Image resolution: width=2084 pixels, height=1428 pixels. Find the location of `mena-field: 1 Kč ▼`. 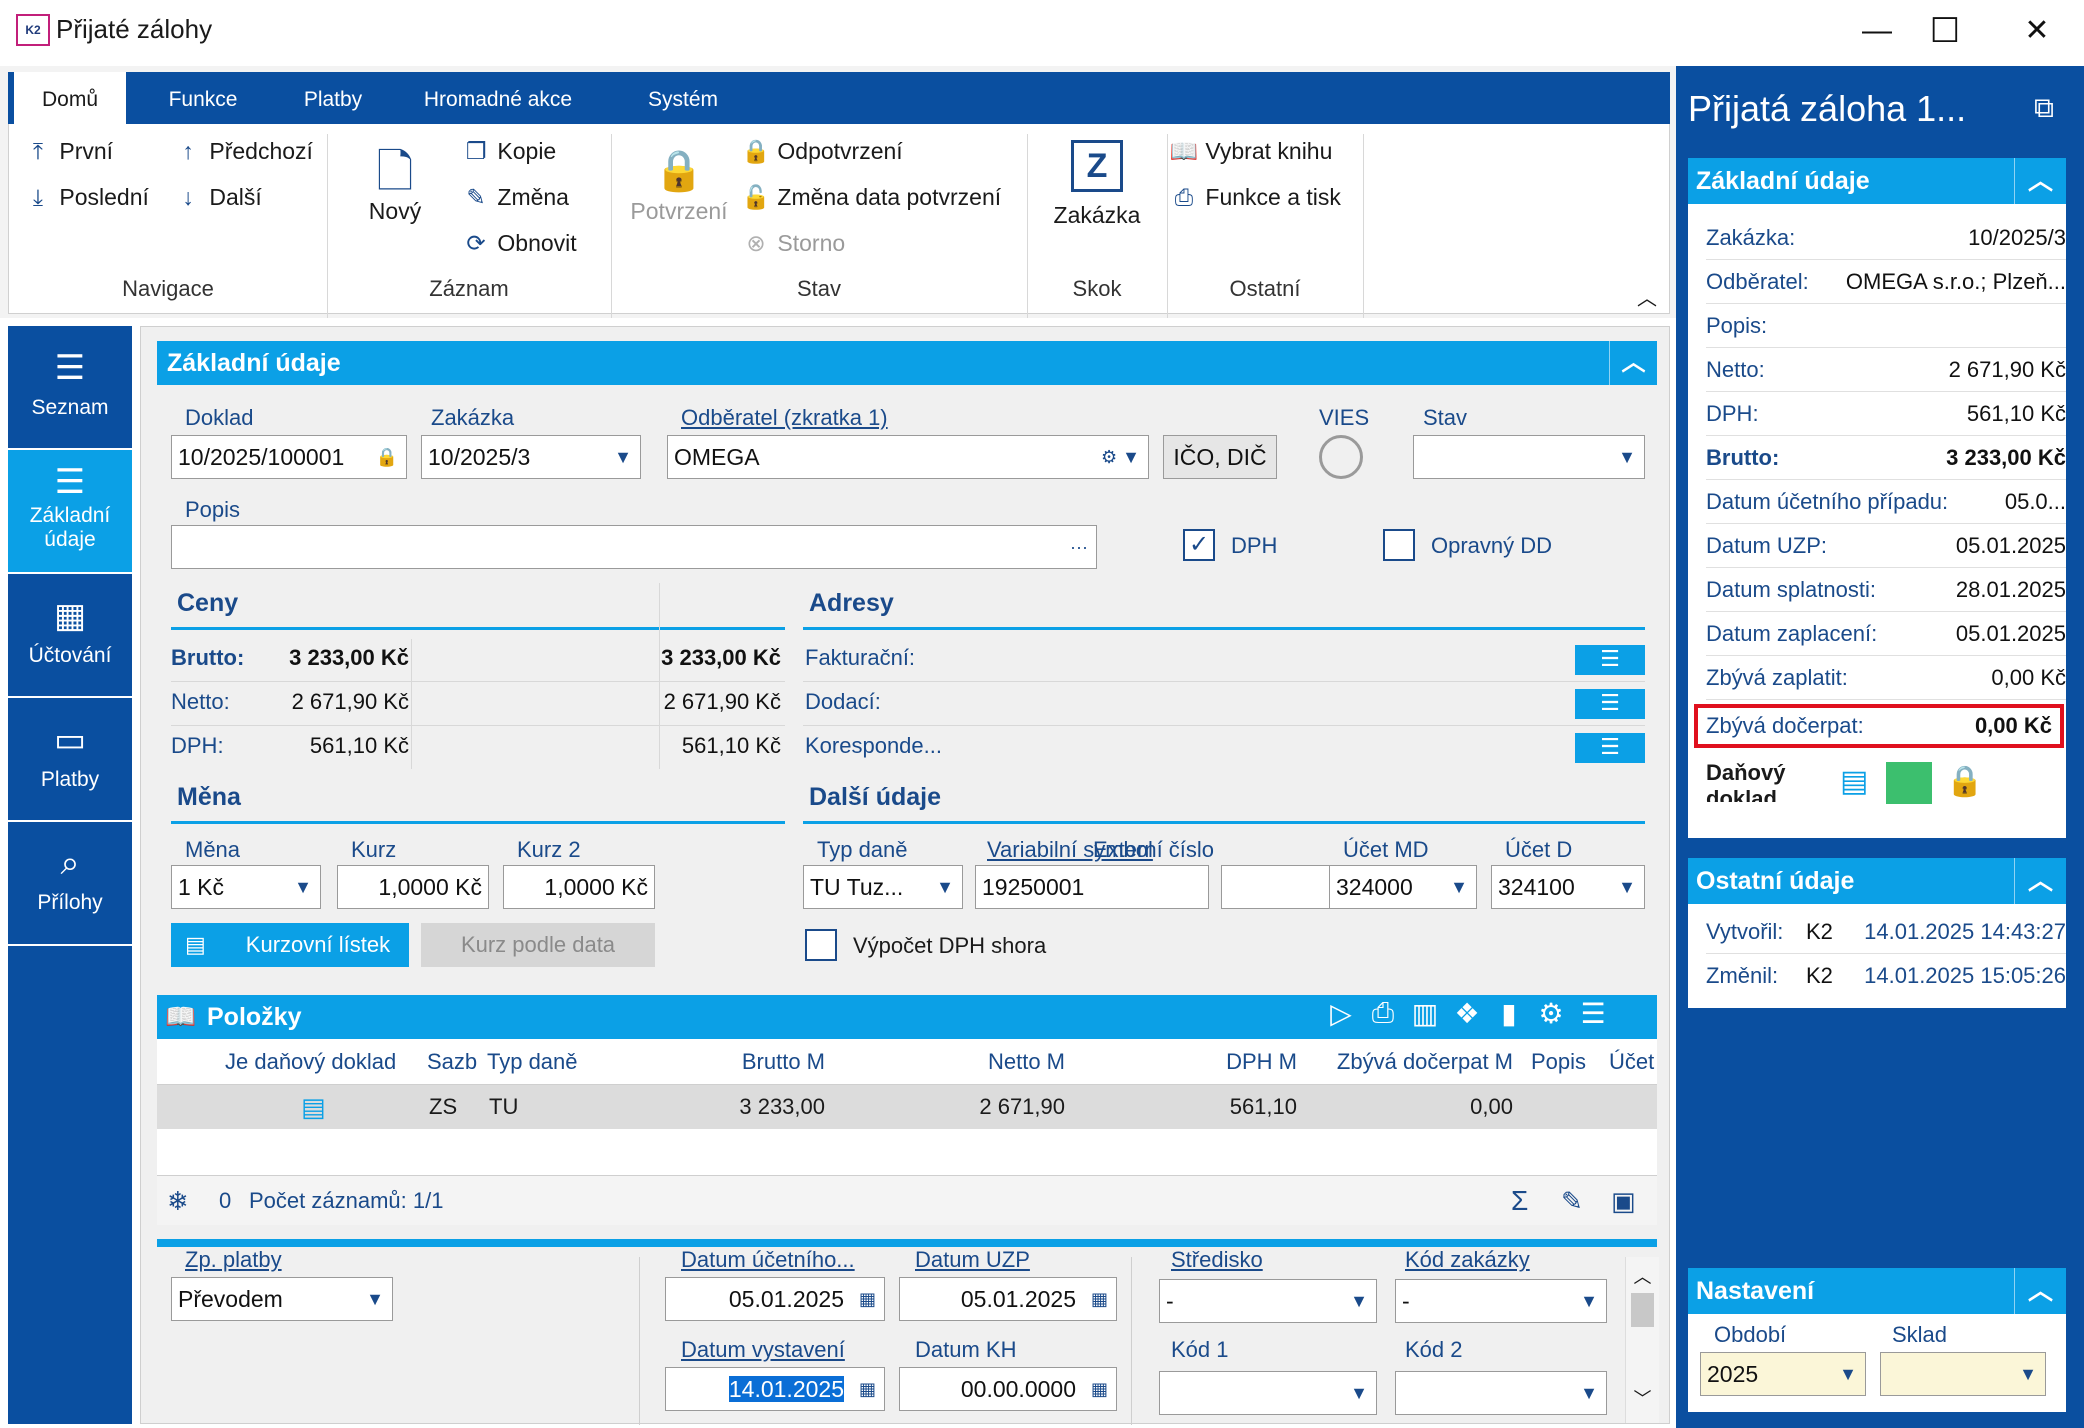

mena-field: 1 Kč ▼ is located at coordinates (246, 887).